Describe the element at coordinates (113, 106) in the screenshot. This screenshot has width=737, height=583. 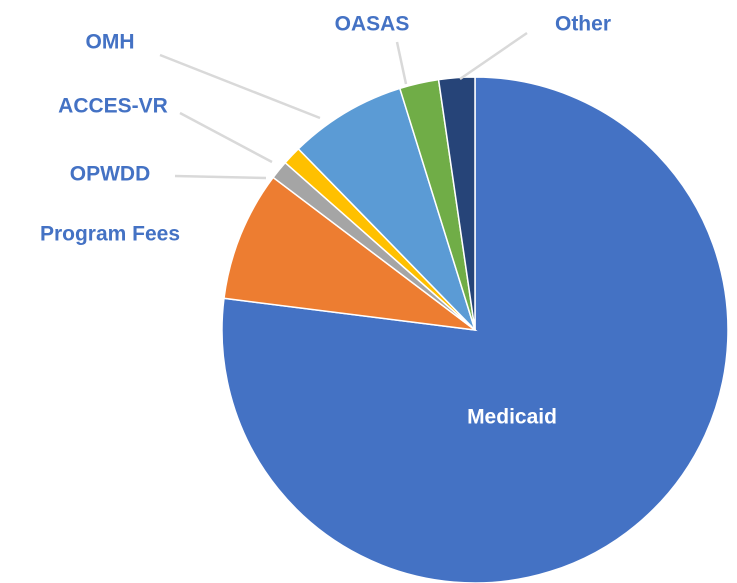
I see `slice-label: ACCES-VR` at that location.